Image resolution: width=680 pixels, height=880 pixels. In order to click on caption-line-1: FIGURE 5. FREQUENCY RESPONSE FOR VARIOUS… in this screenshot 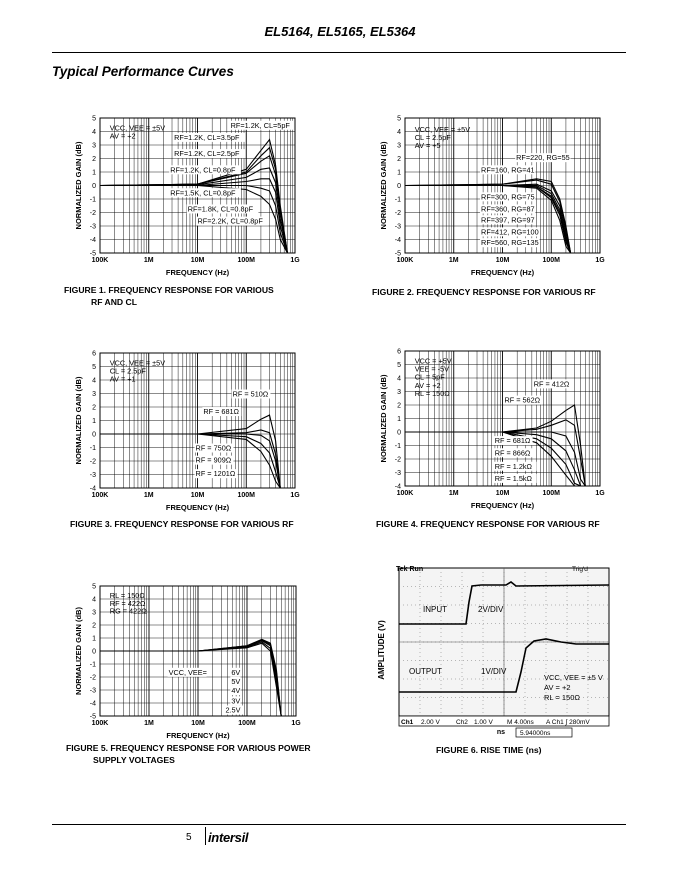, I will do `click(188, 748)`.